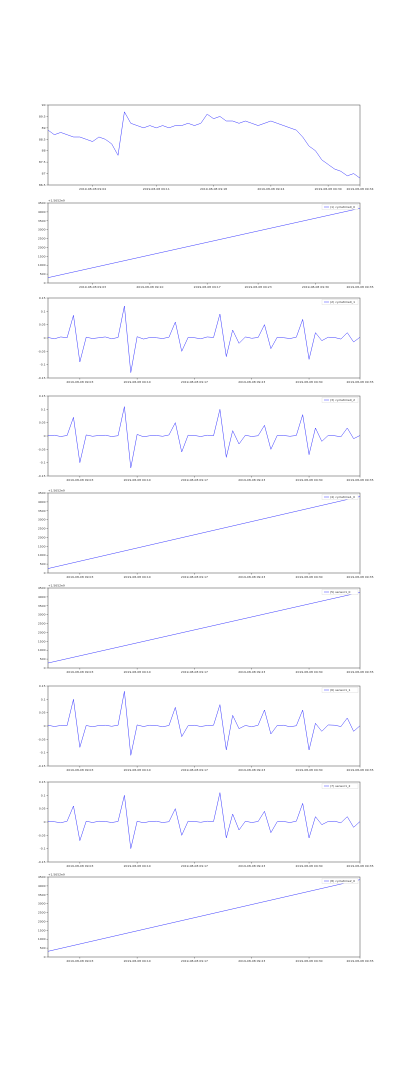  What do you see at coordinates (44, 151) in the screenshot?
I see `y-tick-label: 88` at bounding box center [44, 151].